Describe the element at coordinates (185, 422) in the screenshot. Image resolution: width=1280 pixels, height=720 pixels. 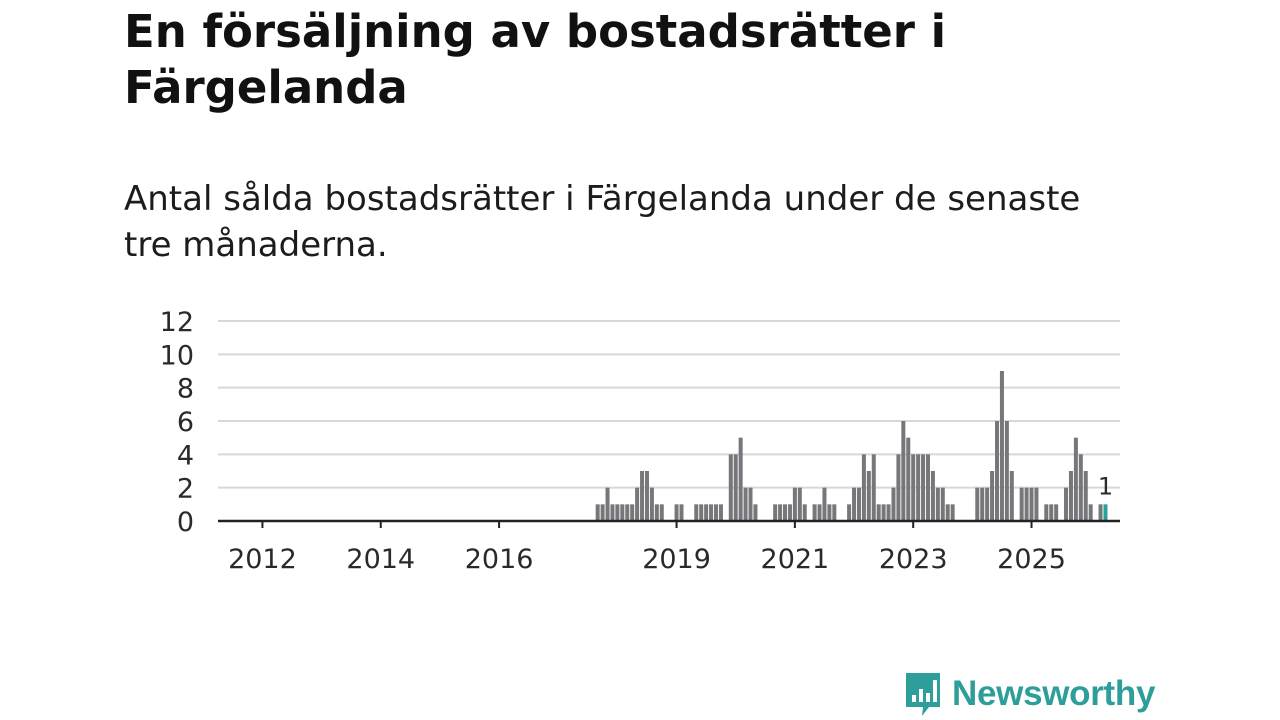
I see `y-tick-label: 6` at that location.